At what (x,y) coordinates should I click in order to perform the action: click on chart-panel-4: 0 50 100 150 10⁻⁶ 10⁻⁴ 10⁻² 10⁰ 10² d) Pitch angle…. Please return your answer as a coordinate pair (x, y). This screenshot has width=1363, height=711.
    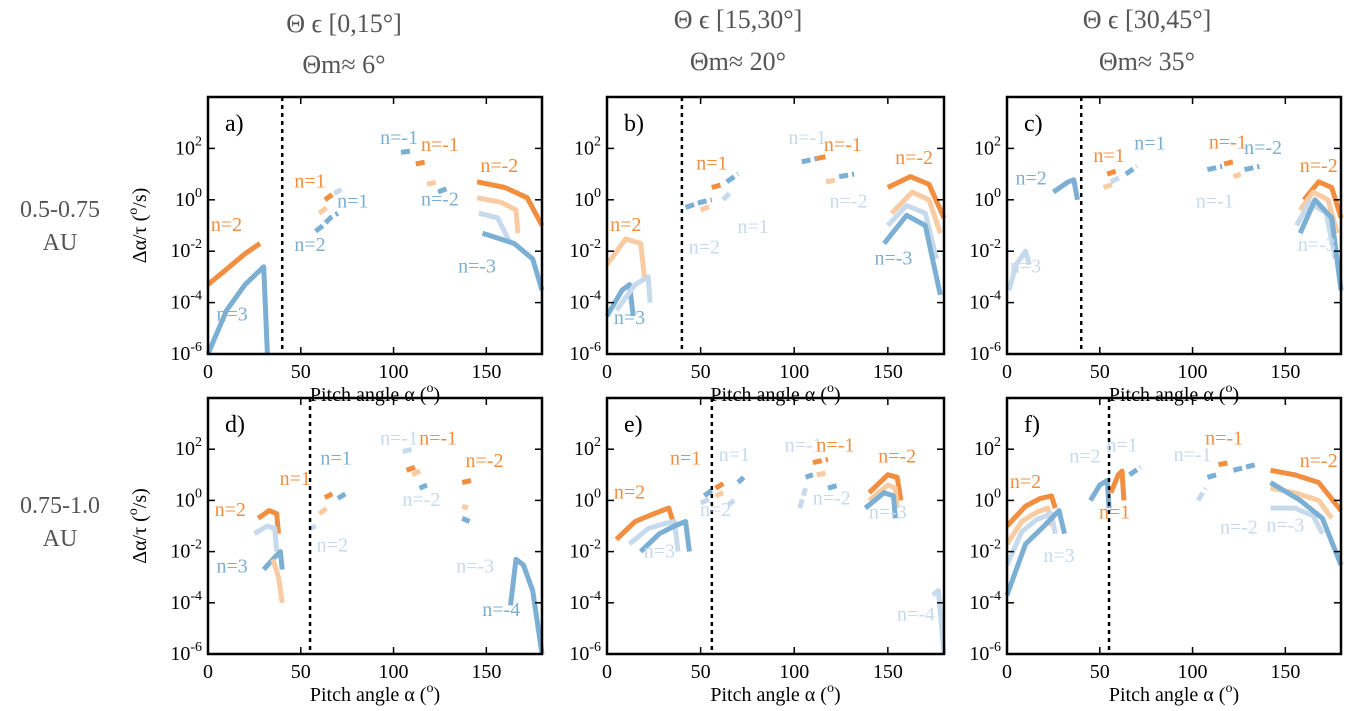
    Looking at the image, I should click on (335, 551).